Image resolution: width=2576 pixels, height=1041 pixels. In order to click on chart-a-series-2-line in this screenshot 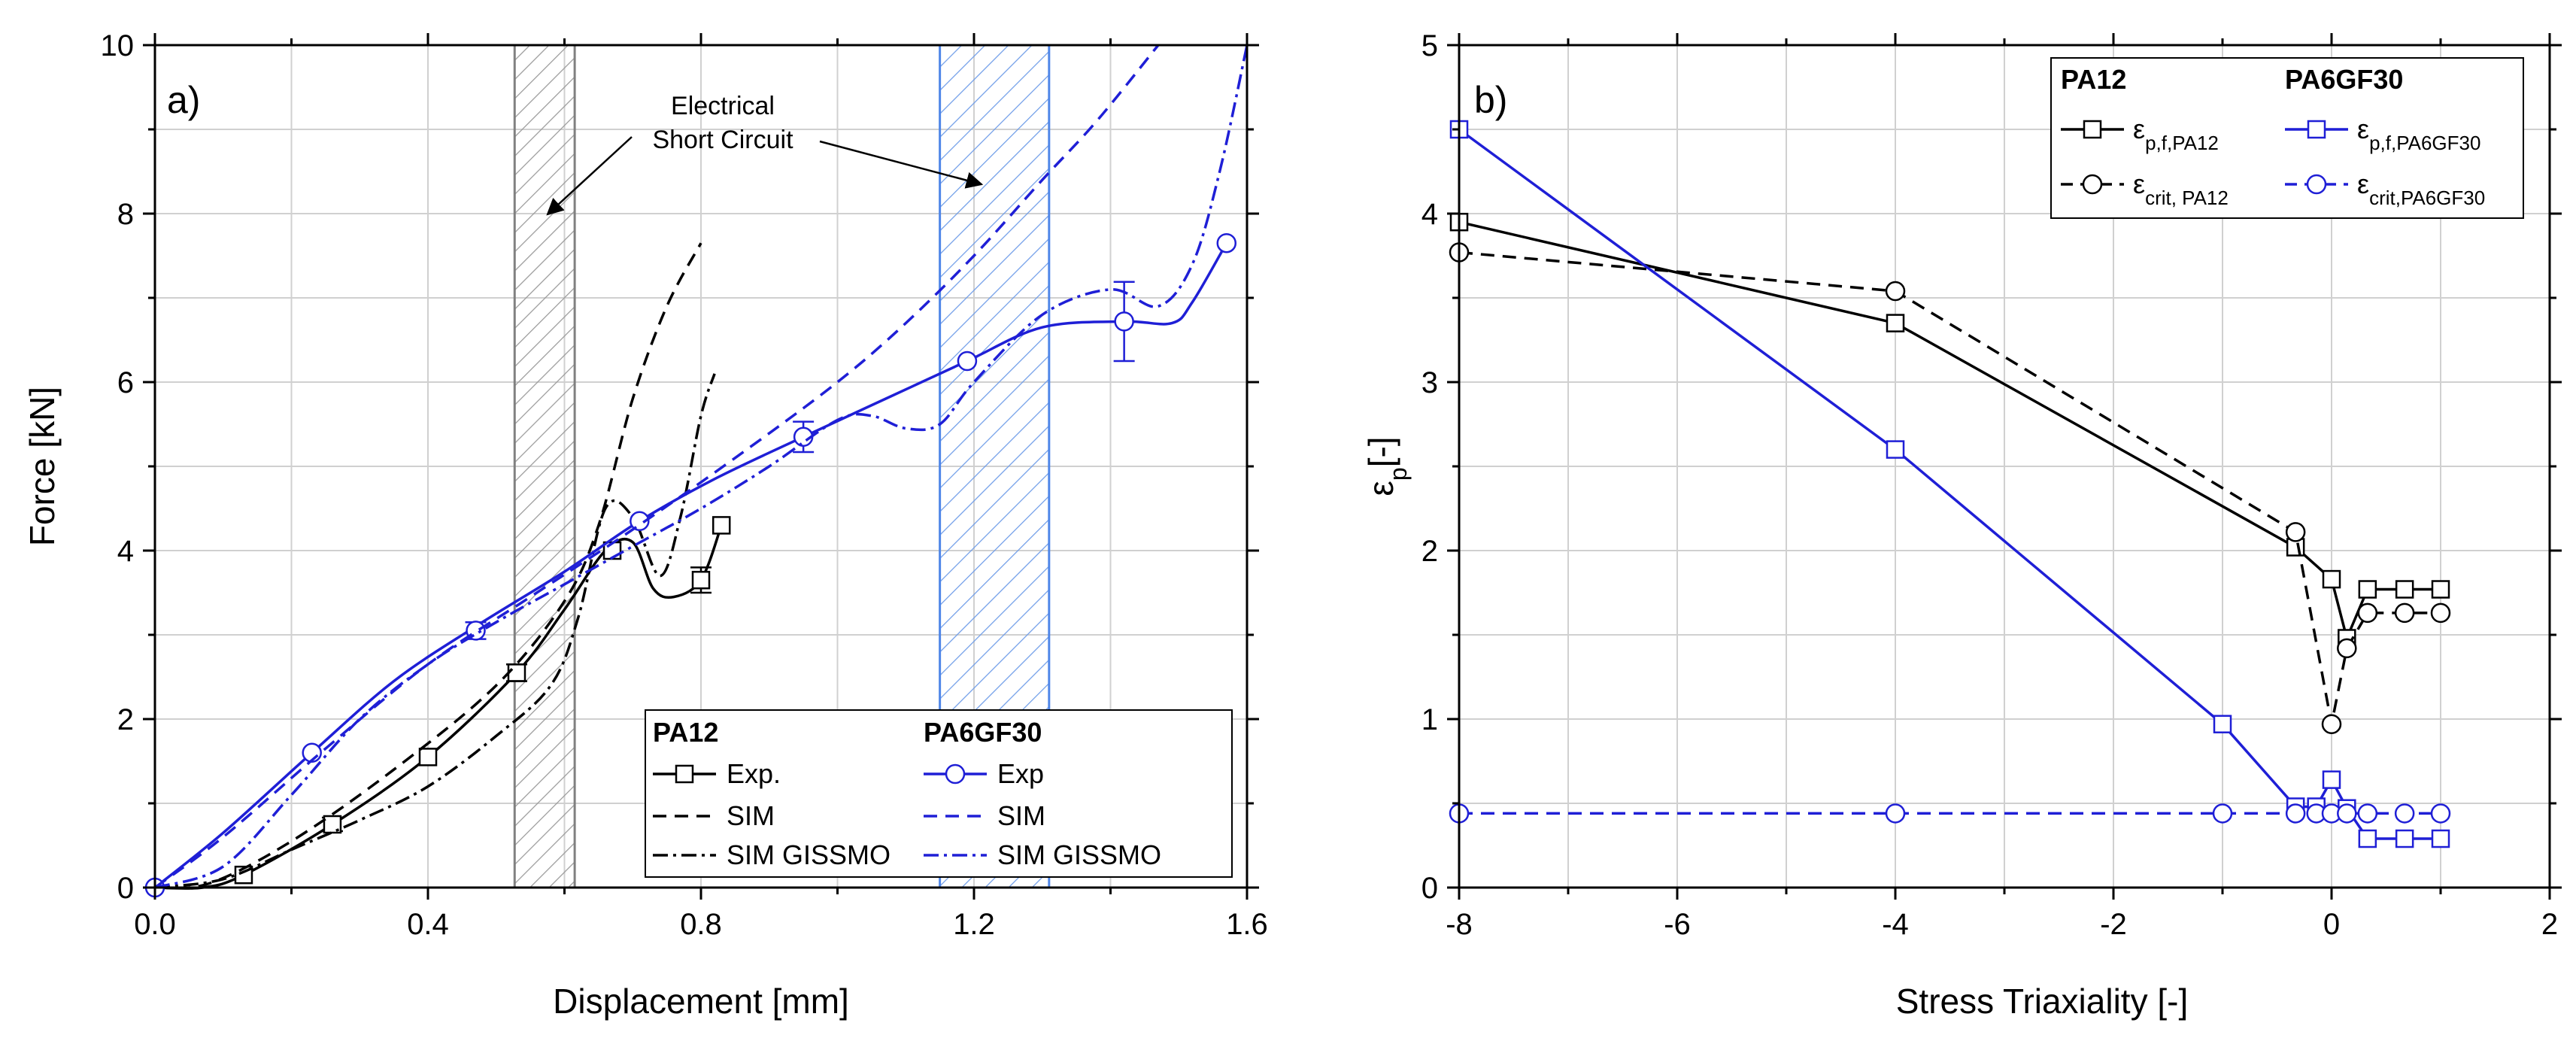, I will do `click(435, 631)`.